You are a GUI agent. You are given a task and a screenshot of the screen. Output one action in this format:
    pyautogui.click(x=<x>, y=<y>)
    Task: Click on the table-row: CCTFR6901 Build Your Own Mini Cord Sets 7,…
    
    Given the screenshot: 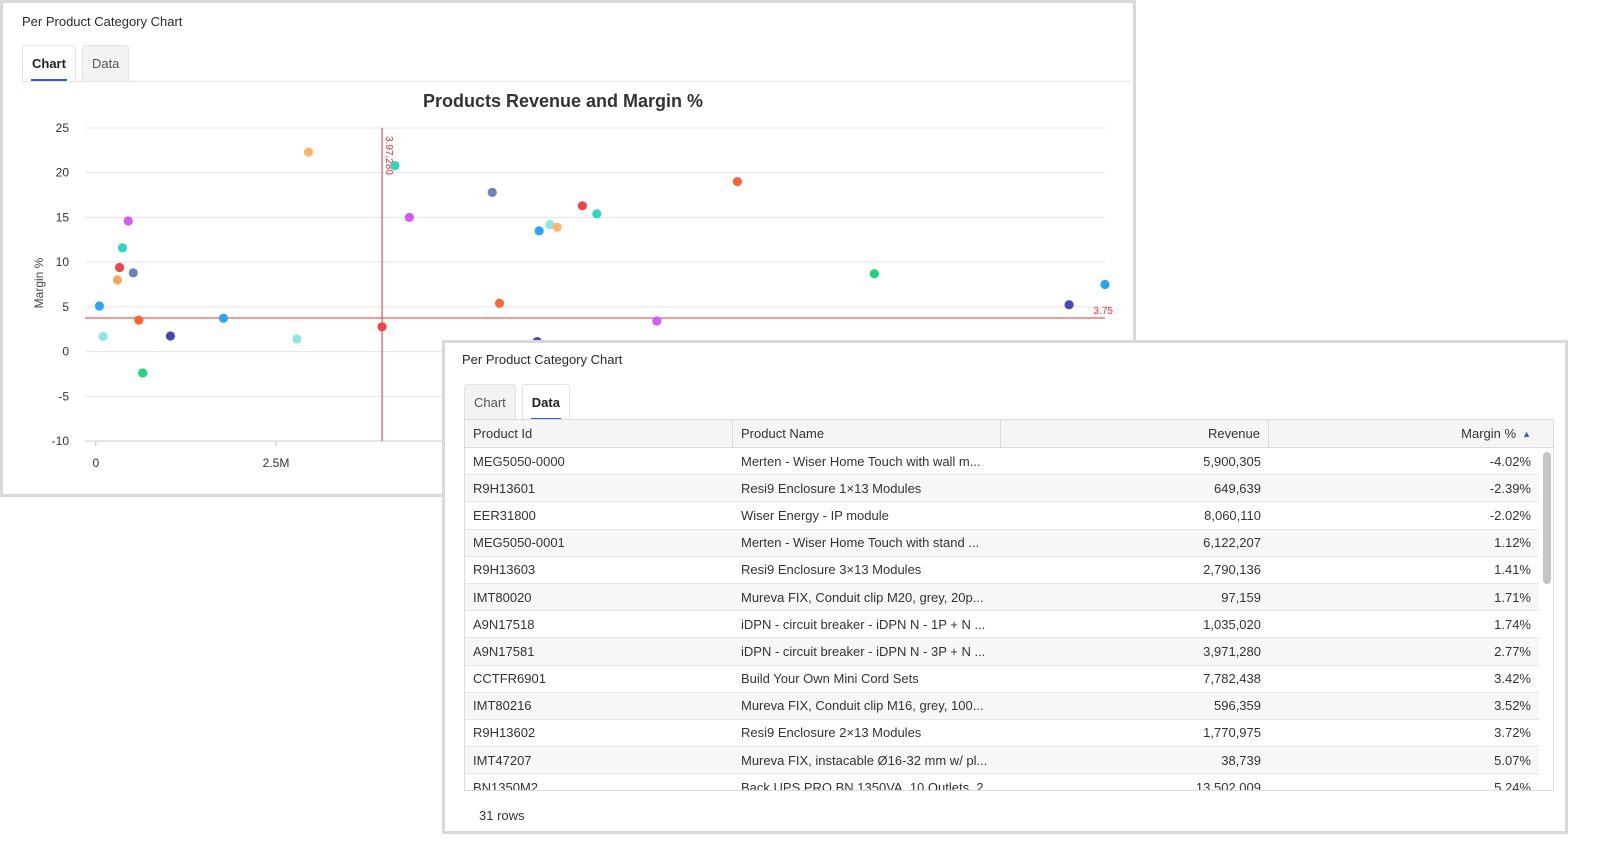 What is the action you would take?
    pyautogui.click(x=1002, y=679)
    